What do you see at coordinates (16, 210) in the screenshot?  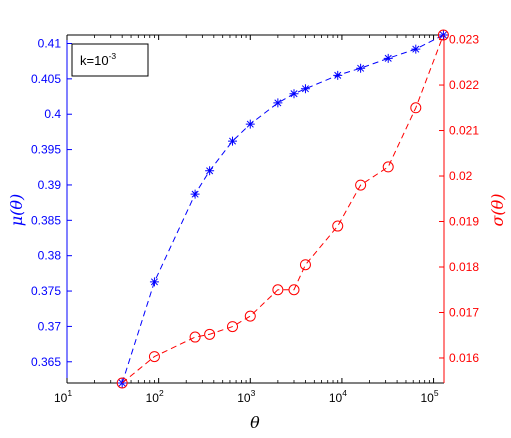 I see `left-y-axis-label: μ(θ)` at bounding box center [16, 210].